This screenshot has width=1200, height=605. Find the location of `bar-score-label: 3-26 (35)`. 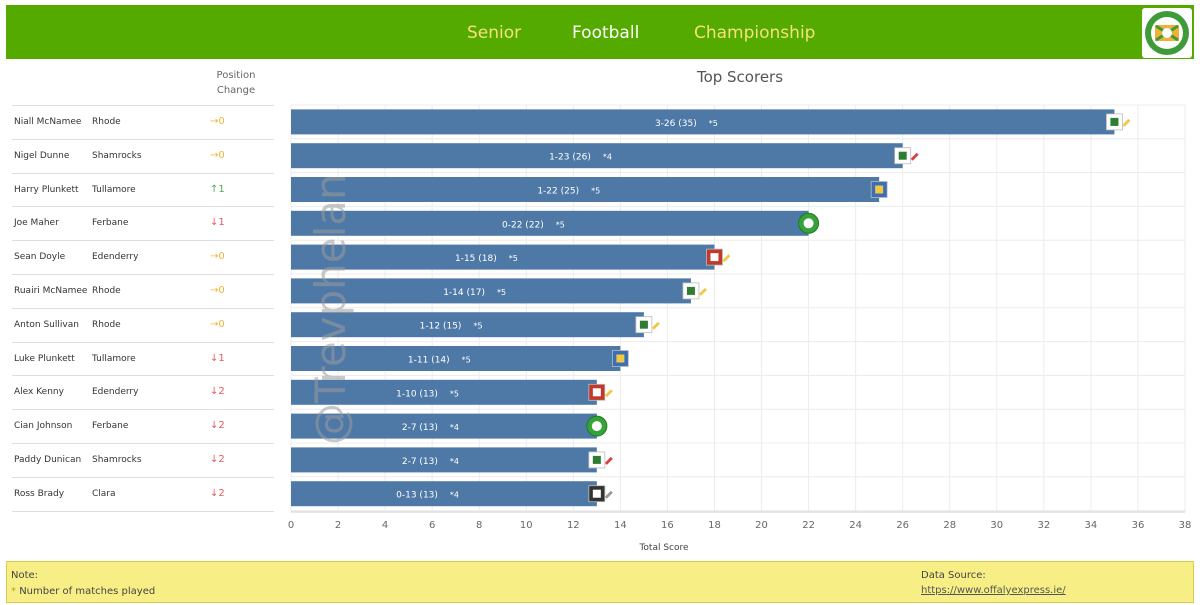

bar-score-label: 3-26 (35) is located at coordinates (676, 124).